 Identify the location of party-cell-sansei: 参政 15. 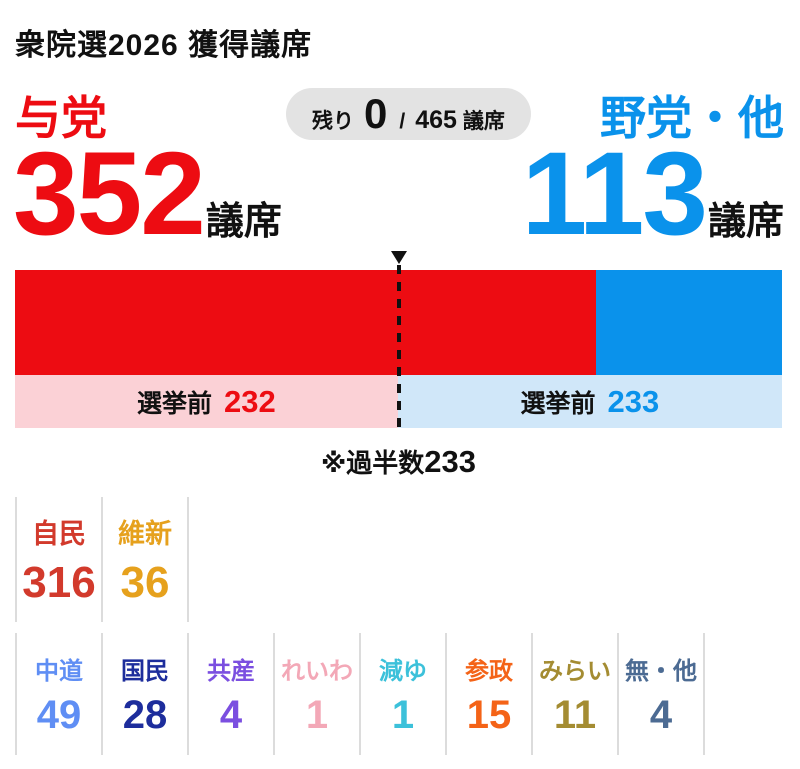
(488, 694).